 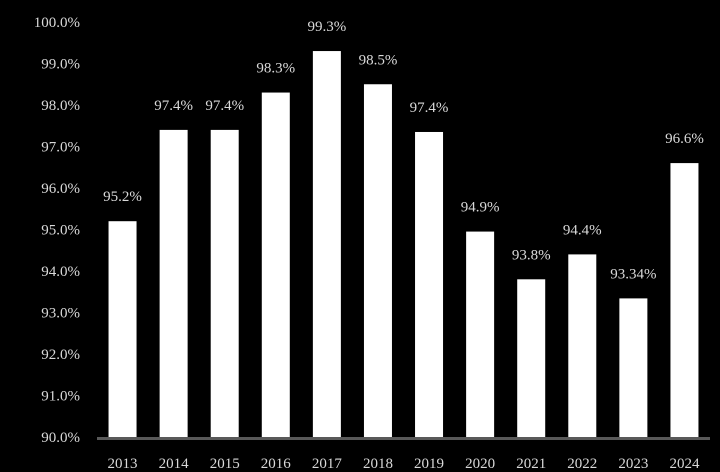 I want to click on y-tick-label: 91.0%, so click(x=60, y=397).